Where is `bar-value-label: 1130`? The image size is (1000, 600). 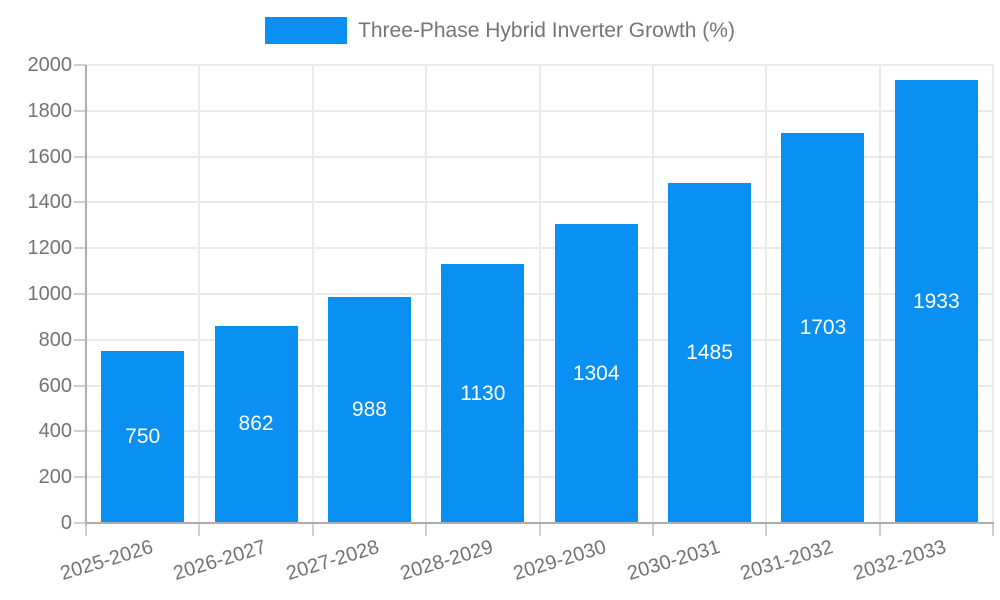
bar-value-label: 1130 is located at coordinates (483, 393).